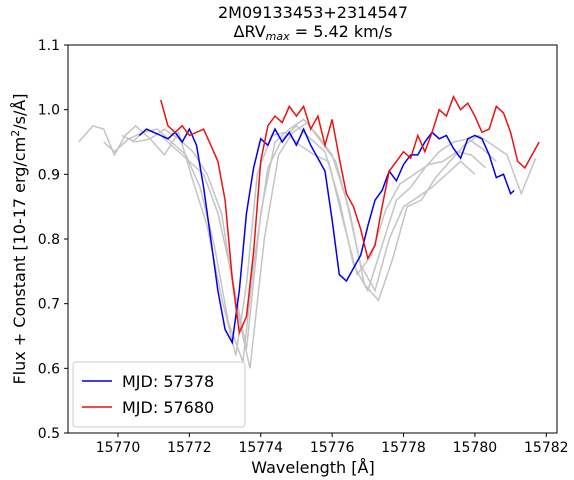 Image resolution: width=574 pixels, height=480 pixels. What do you see at coordinates (49, 434) in the screenshot?
I see `y-tick-label: 0.5` at bounding box center [49, 434].